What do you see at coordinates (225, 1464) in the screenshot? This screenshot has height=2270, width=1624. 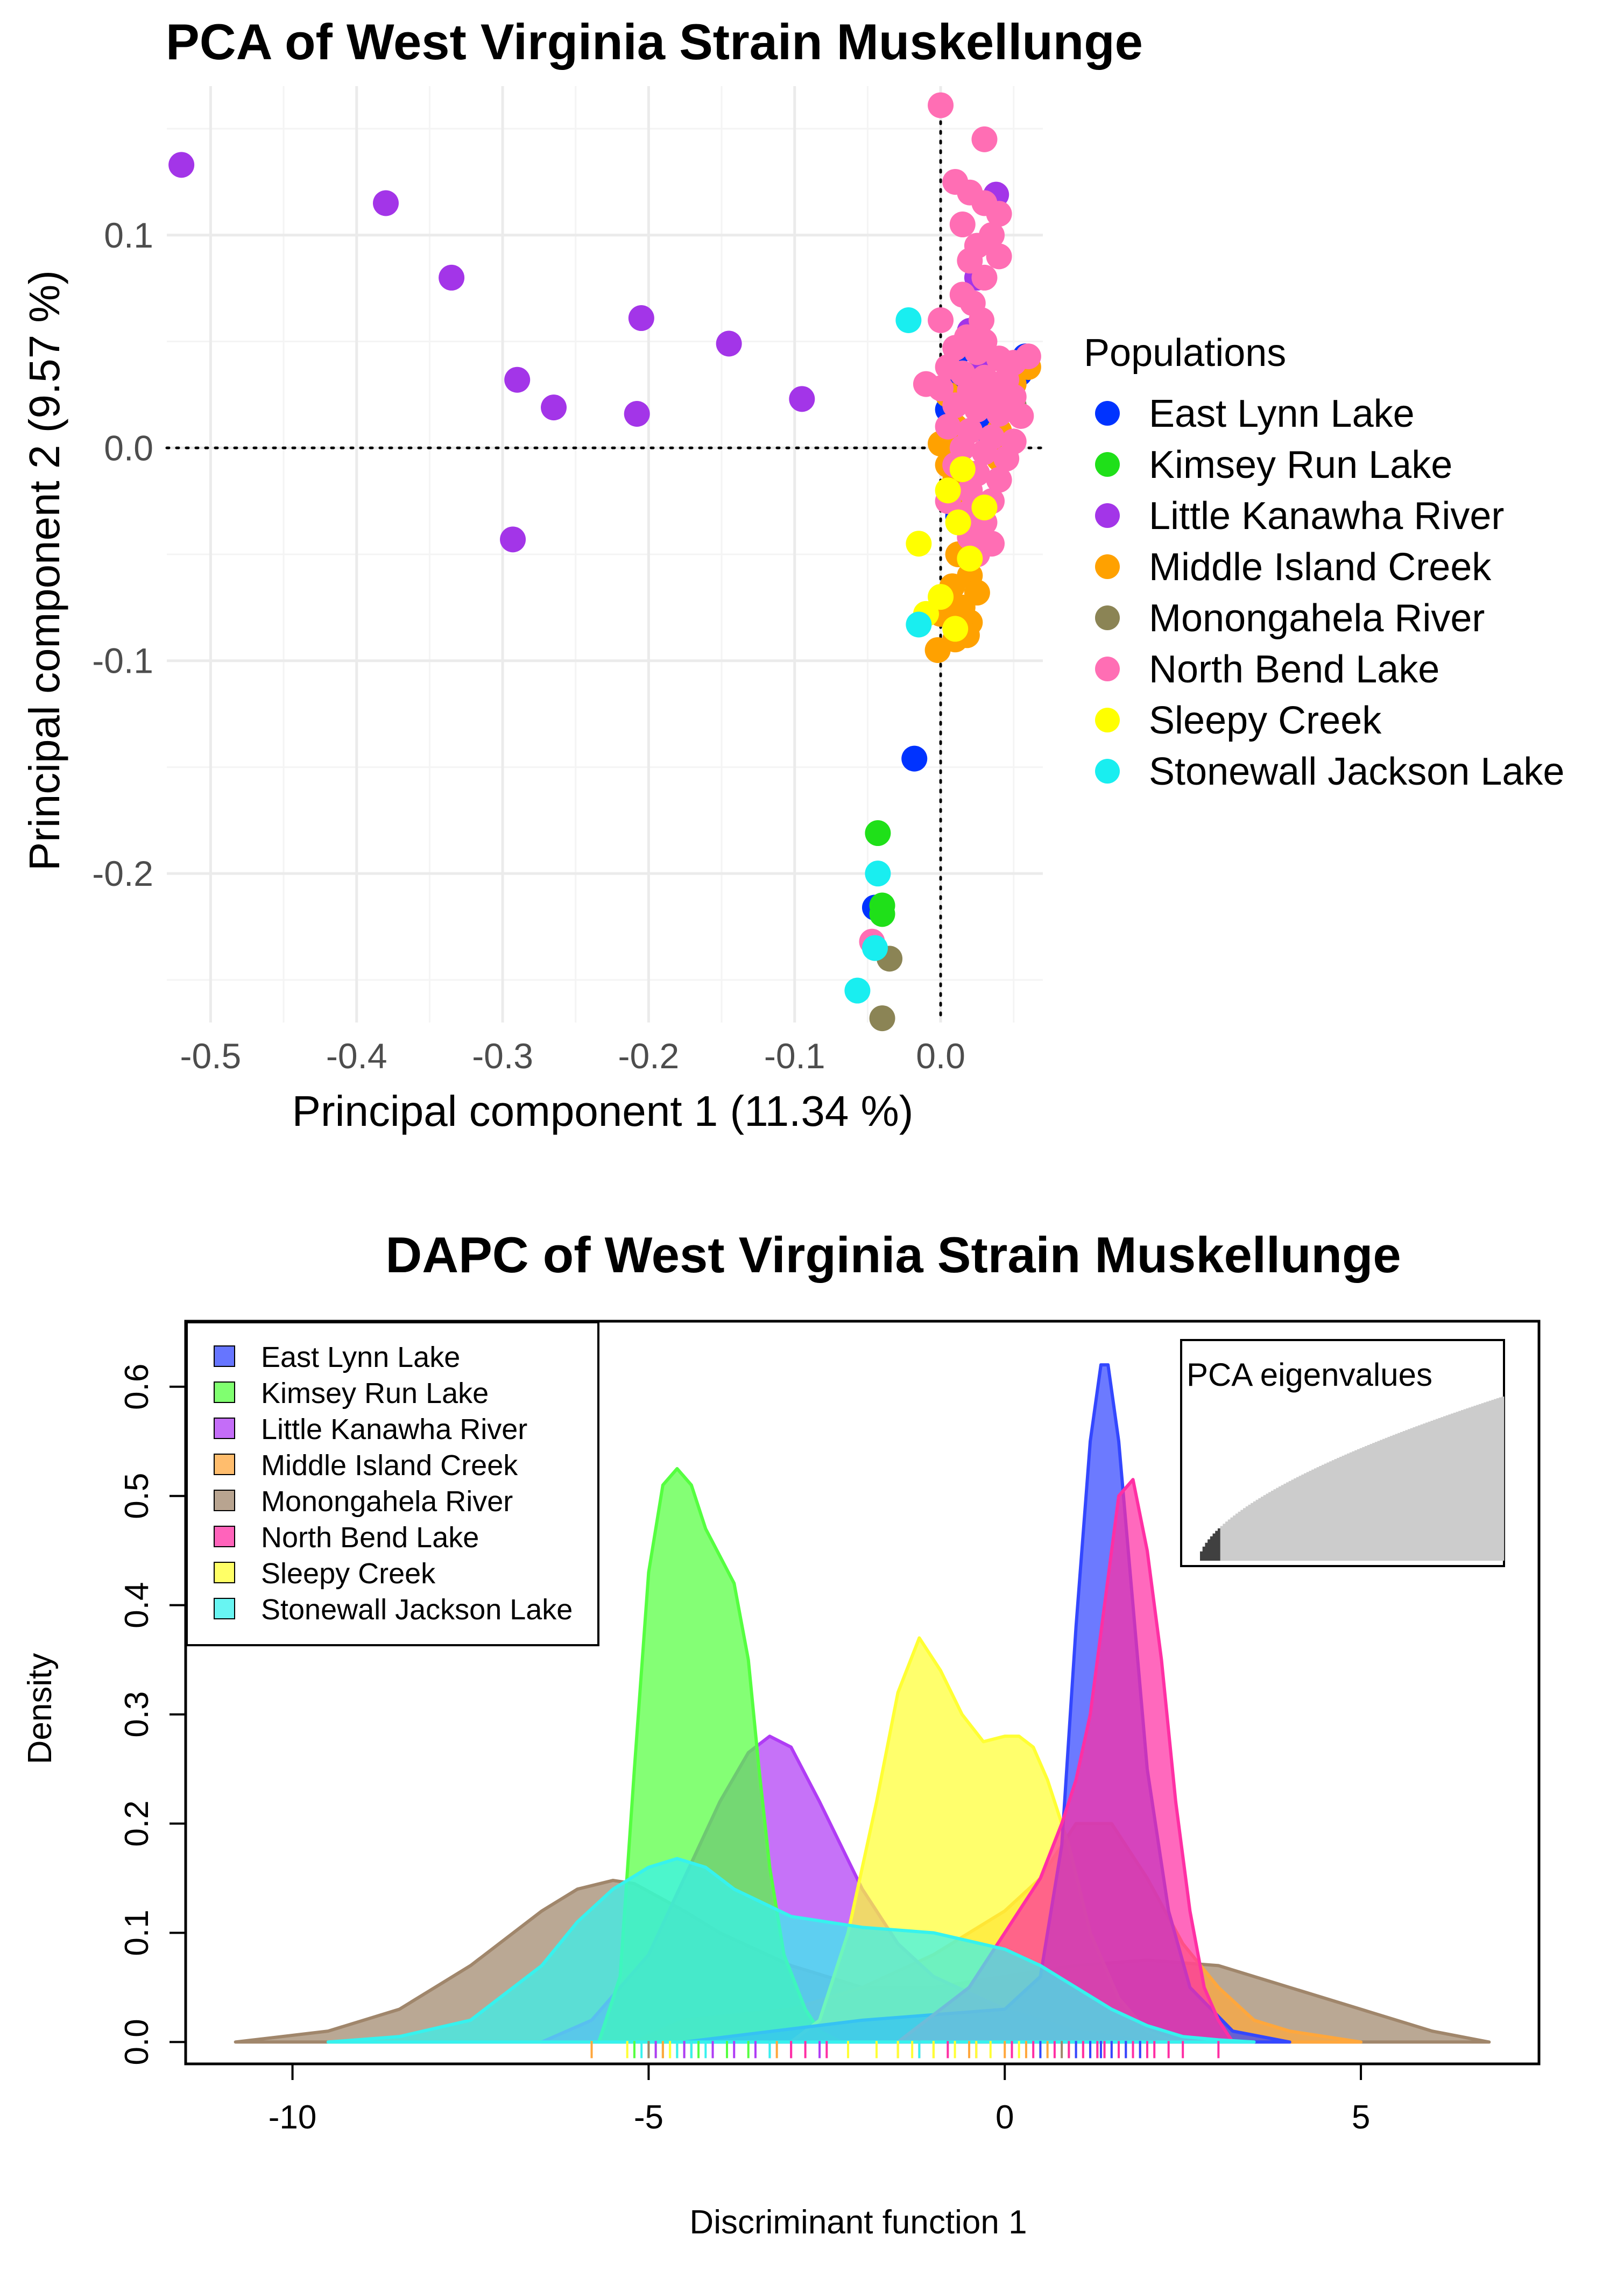 I see `legend-key-middle-island-creek` at bounding box center [225, 1464].